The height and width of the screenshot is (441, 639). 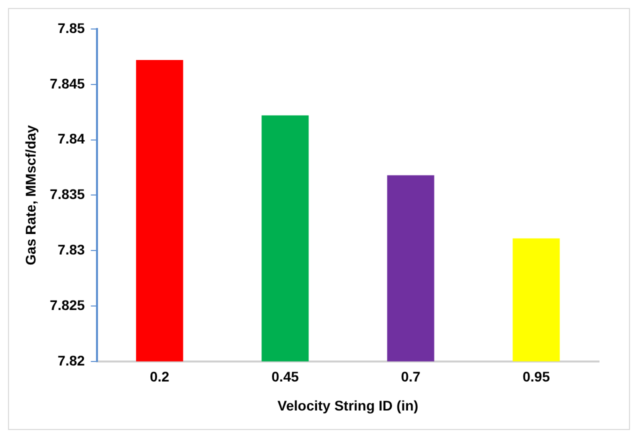 What do you see at coordinates (68, 304) in the screenshot?
I see `y-tick-label: 7.825` at bounding box center [68, 304].